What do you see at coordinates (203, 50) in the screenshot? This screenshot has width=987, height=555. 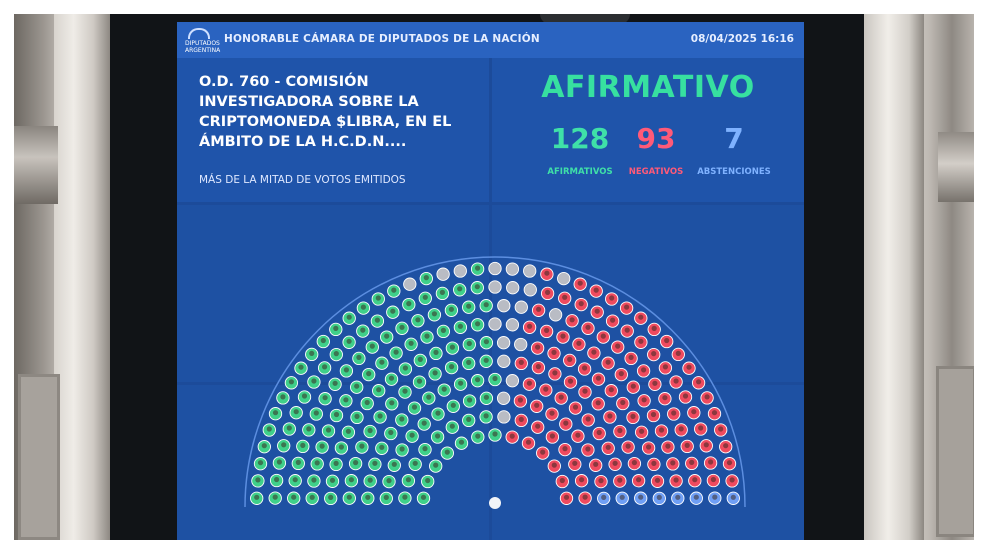 I see `logo-text: ARGENTINA` at bounding box center [203, 50].